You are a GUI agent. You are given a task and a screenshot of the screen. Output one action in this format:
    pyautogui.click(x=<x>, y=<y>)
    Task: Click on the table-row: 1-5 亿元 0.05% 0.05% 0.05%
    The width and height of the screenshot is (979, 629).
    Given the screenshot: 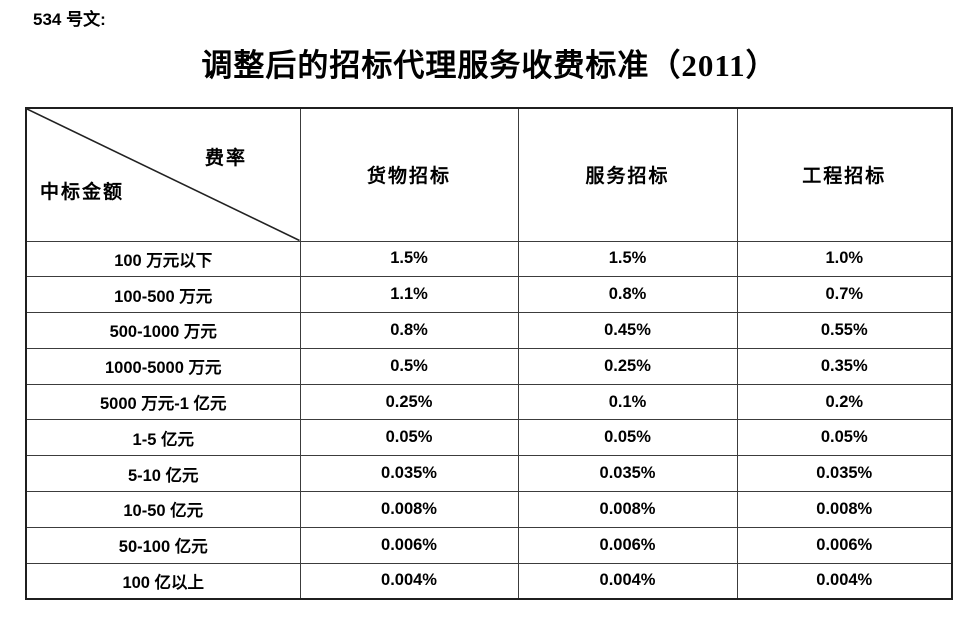 What is the action you would take?
    pyautogui.click(x=489, y=438)
    